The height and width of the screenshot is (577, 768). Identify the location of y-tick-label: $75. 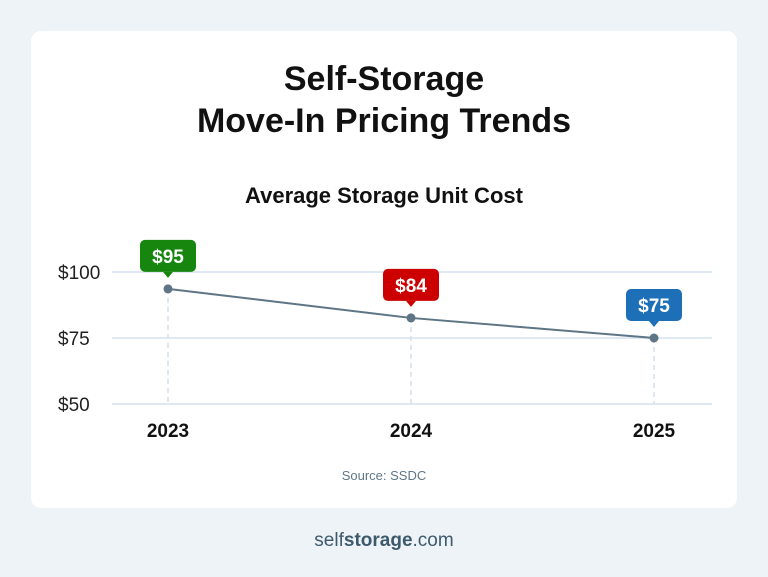
(74, 339).